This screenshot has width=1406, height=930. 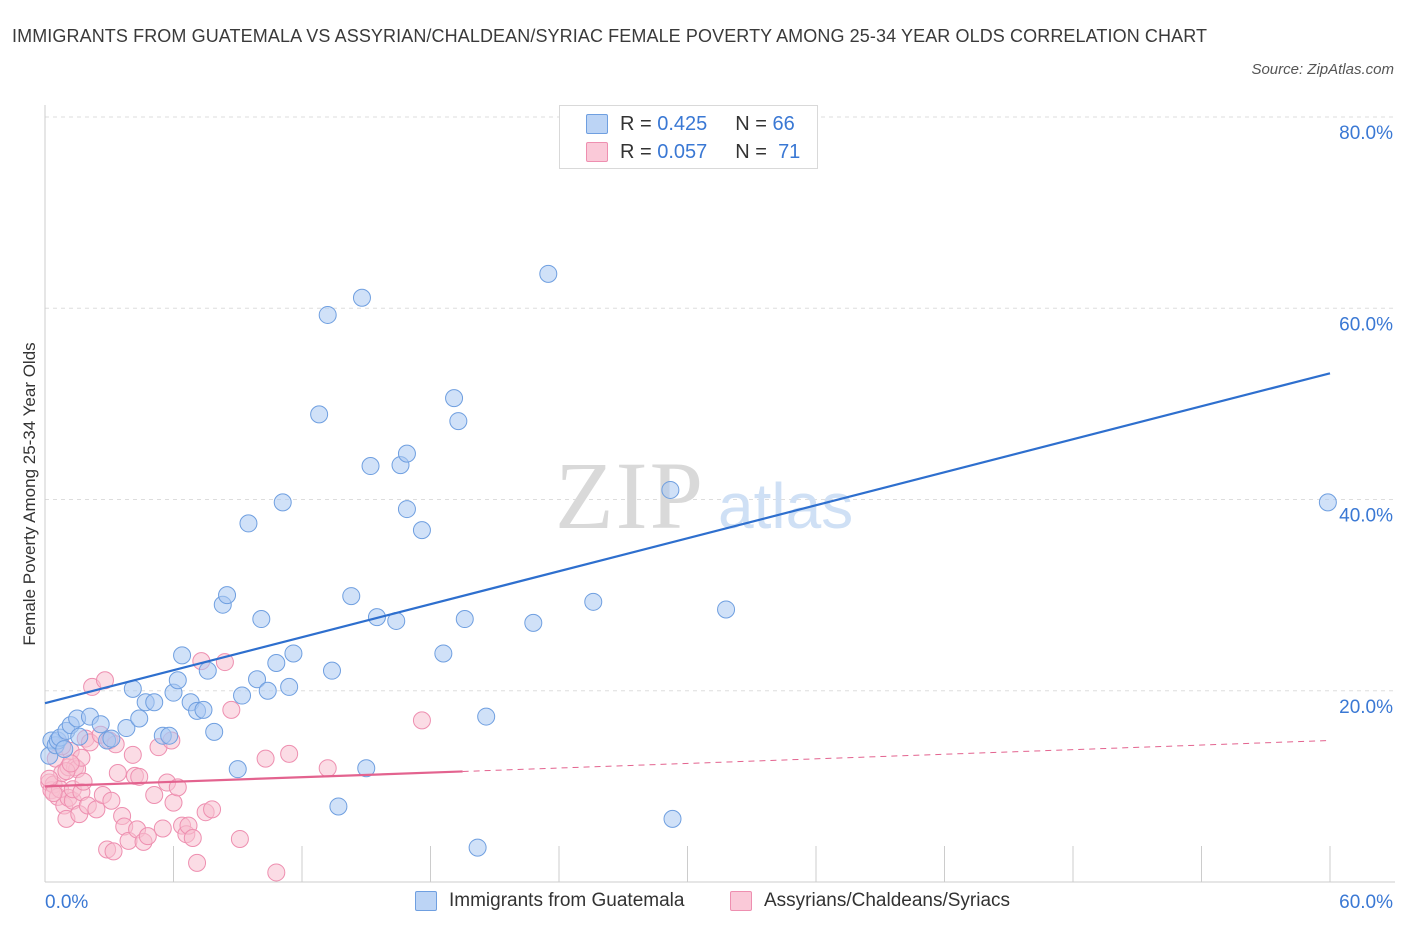 What do you see at coordinates (1366, 324) in the screenshot?
I see `y-tick-label: 60.0%` at bounding box center [1366, 324].